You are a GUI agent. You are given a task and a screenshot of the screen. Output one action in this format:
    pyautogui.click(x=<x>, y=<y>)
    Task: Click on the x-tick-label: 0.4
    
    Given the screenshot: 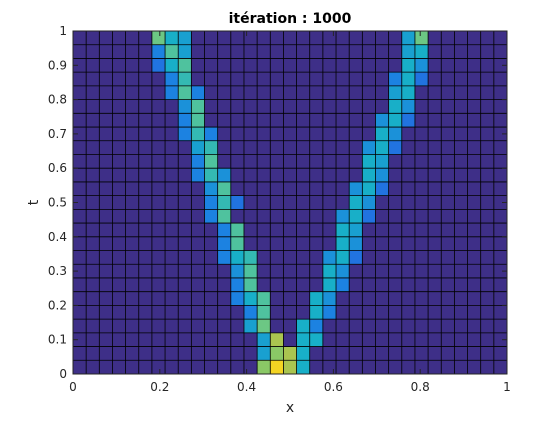 What is the action you would take?
    pyautogui.click(x=246, y=387)
    